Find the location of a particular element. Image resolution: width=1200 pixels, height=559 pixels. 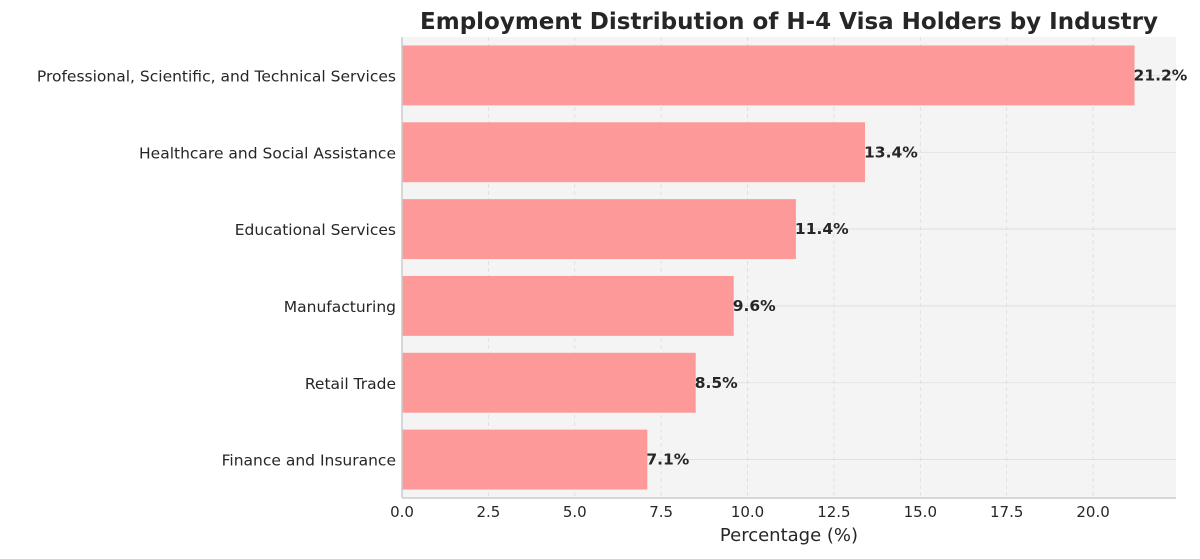

y-tick-label: Educational Services is located at coordinates (315, 230).